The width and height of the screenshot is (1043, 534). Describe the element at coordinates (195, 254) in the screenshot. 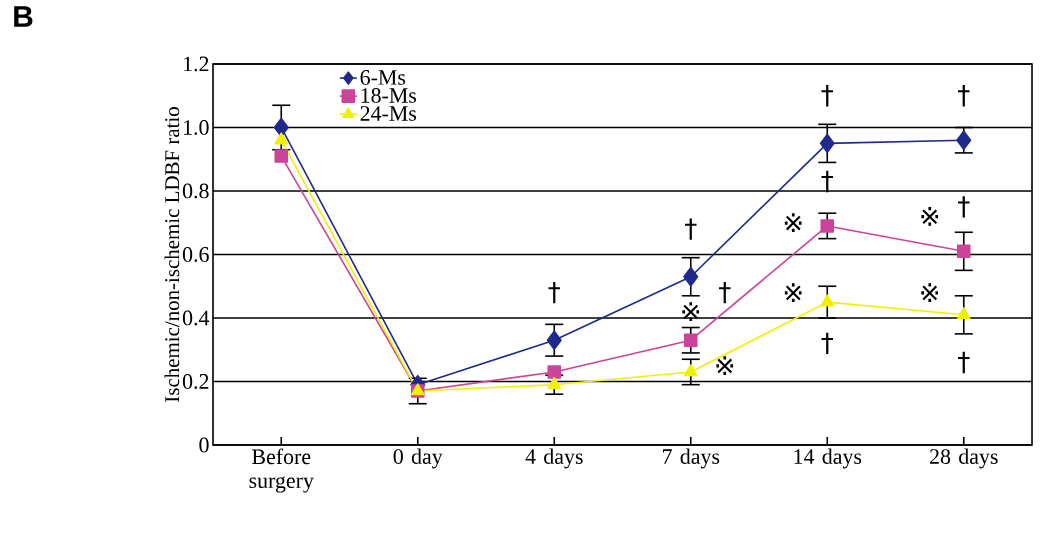

I see `y-tick-label: 0.6` at that location.